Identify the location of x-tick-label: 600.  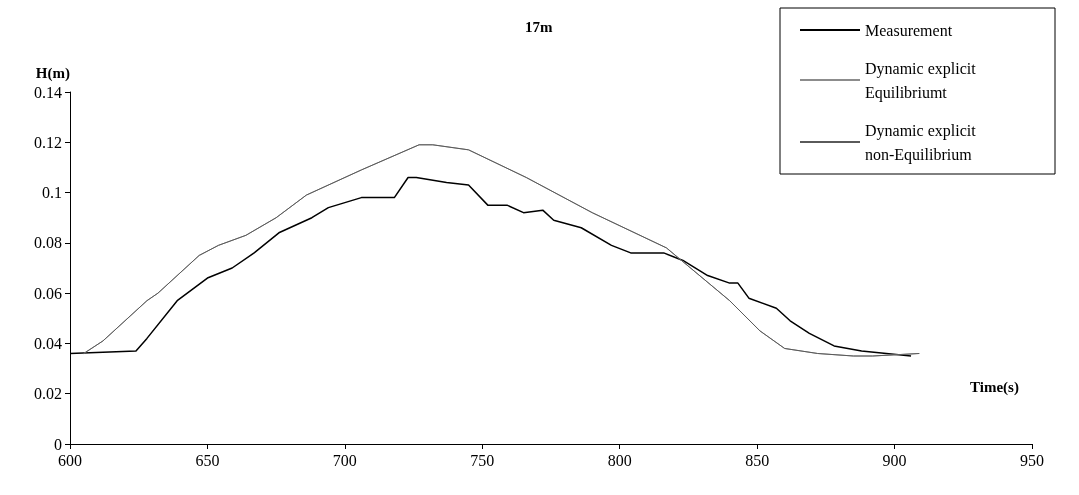
(70, 460).